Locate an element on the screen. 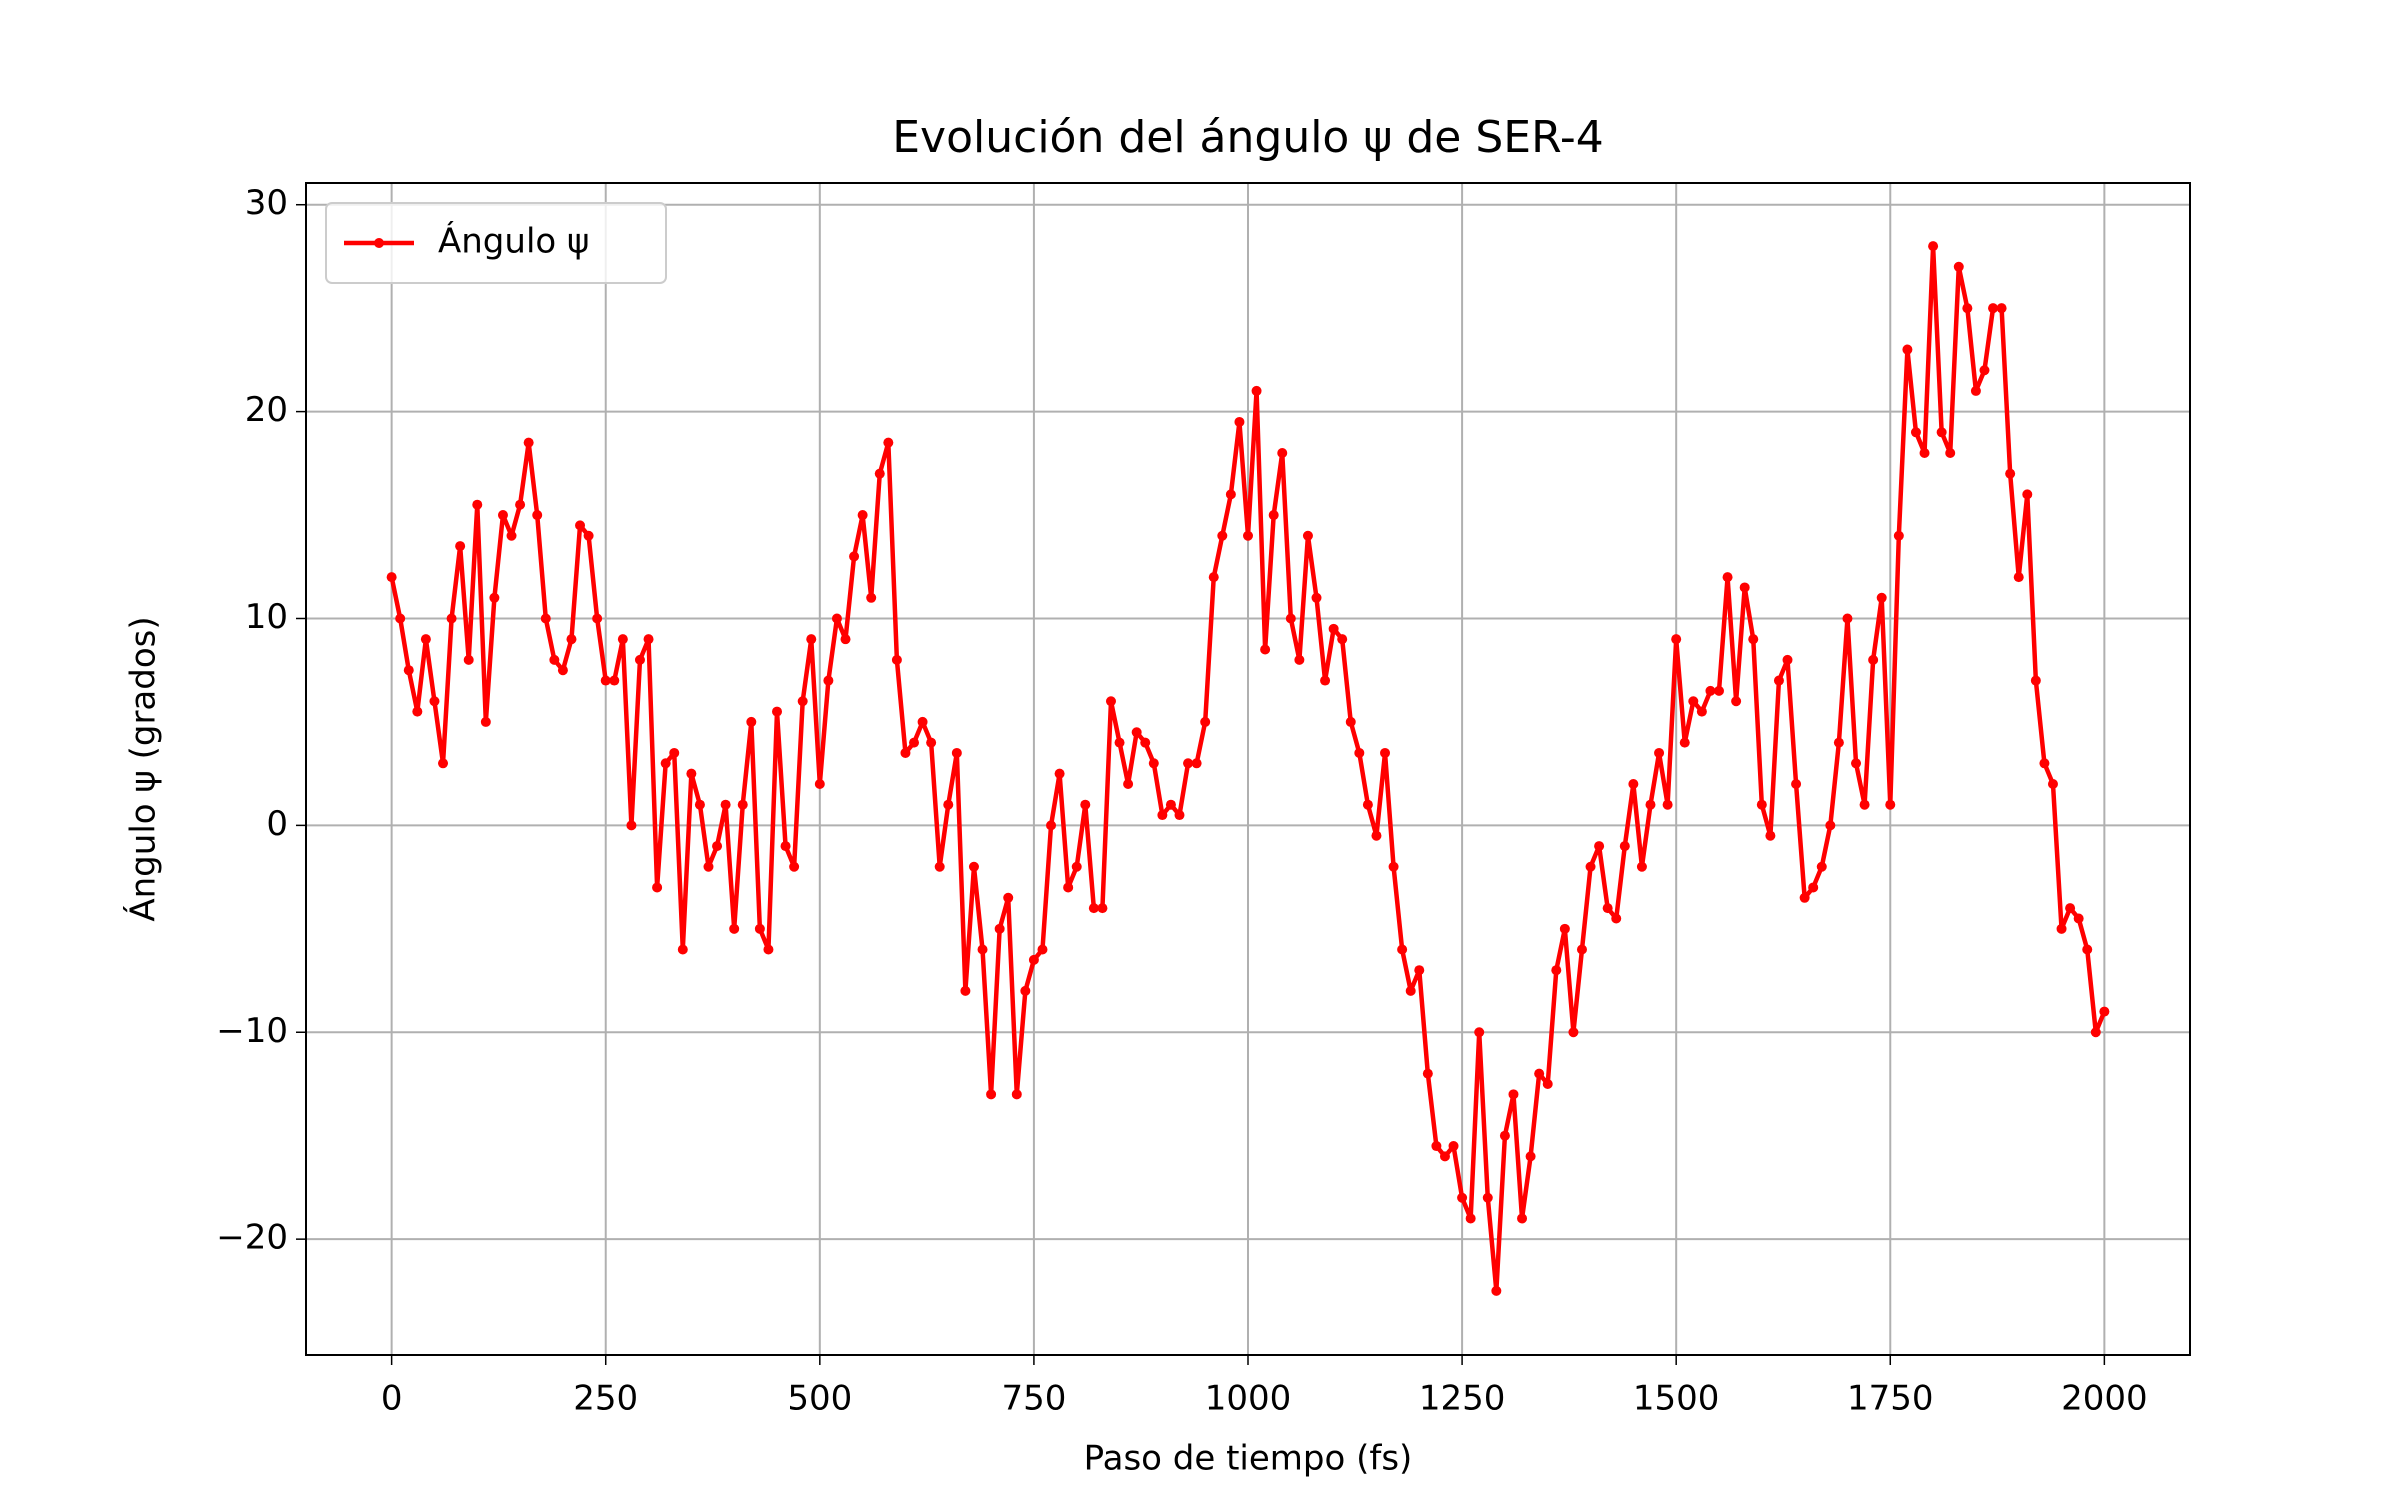  chart-title: Evolución del ángulo ψ de SER-4 is located at coordinates (1247, 137).